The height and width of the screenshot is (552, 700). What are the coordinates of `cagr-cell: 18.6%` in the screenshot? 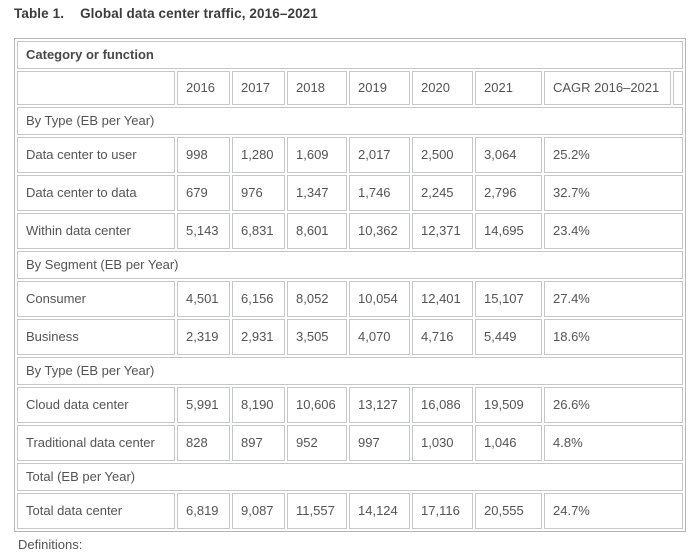 It's located at (614, 337).